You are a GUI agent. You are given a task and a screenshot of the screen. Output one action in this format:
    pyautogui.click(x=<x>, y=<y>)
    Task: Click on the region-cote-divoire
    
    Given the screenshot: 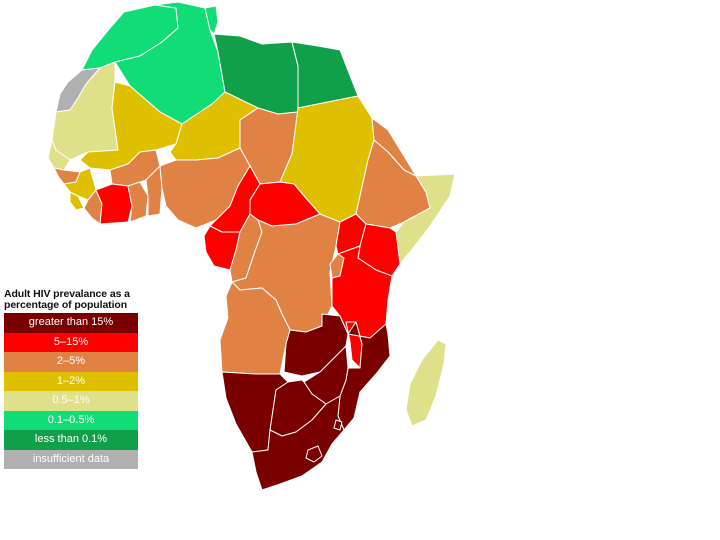 What is the action you would take?
    pyautogui.click(x=114, y=204)
    